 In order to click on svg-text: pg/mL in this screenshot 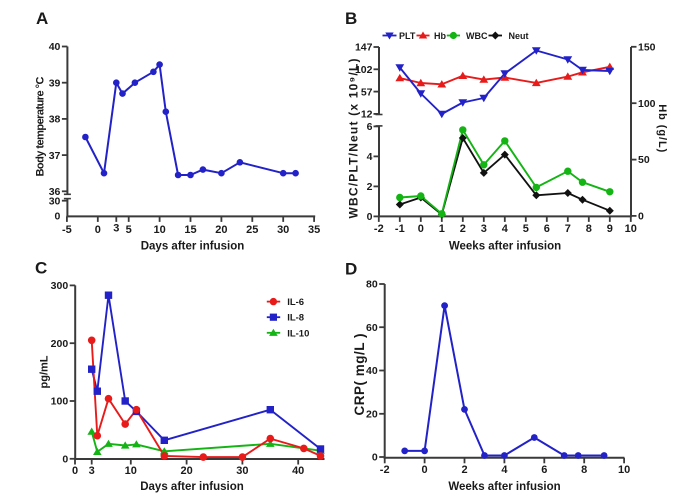, I will do `click(45, 371)`.